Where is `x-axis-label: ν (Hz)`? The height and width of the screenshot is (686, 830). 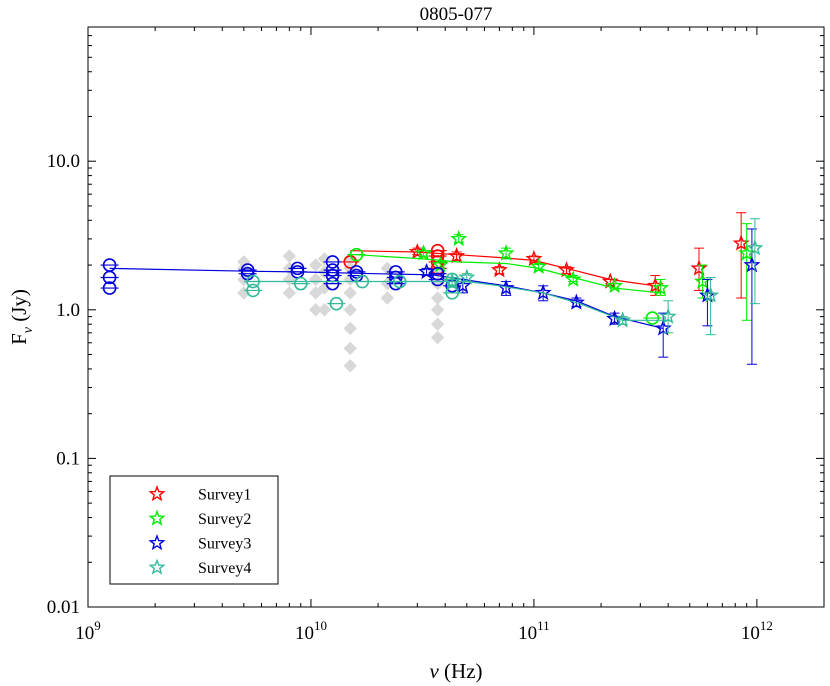
x-axis-label: ν (Hz) is located at coordinates (455, 671).